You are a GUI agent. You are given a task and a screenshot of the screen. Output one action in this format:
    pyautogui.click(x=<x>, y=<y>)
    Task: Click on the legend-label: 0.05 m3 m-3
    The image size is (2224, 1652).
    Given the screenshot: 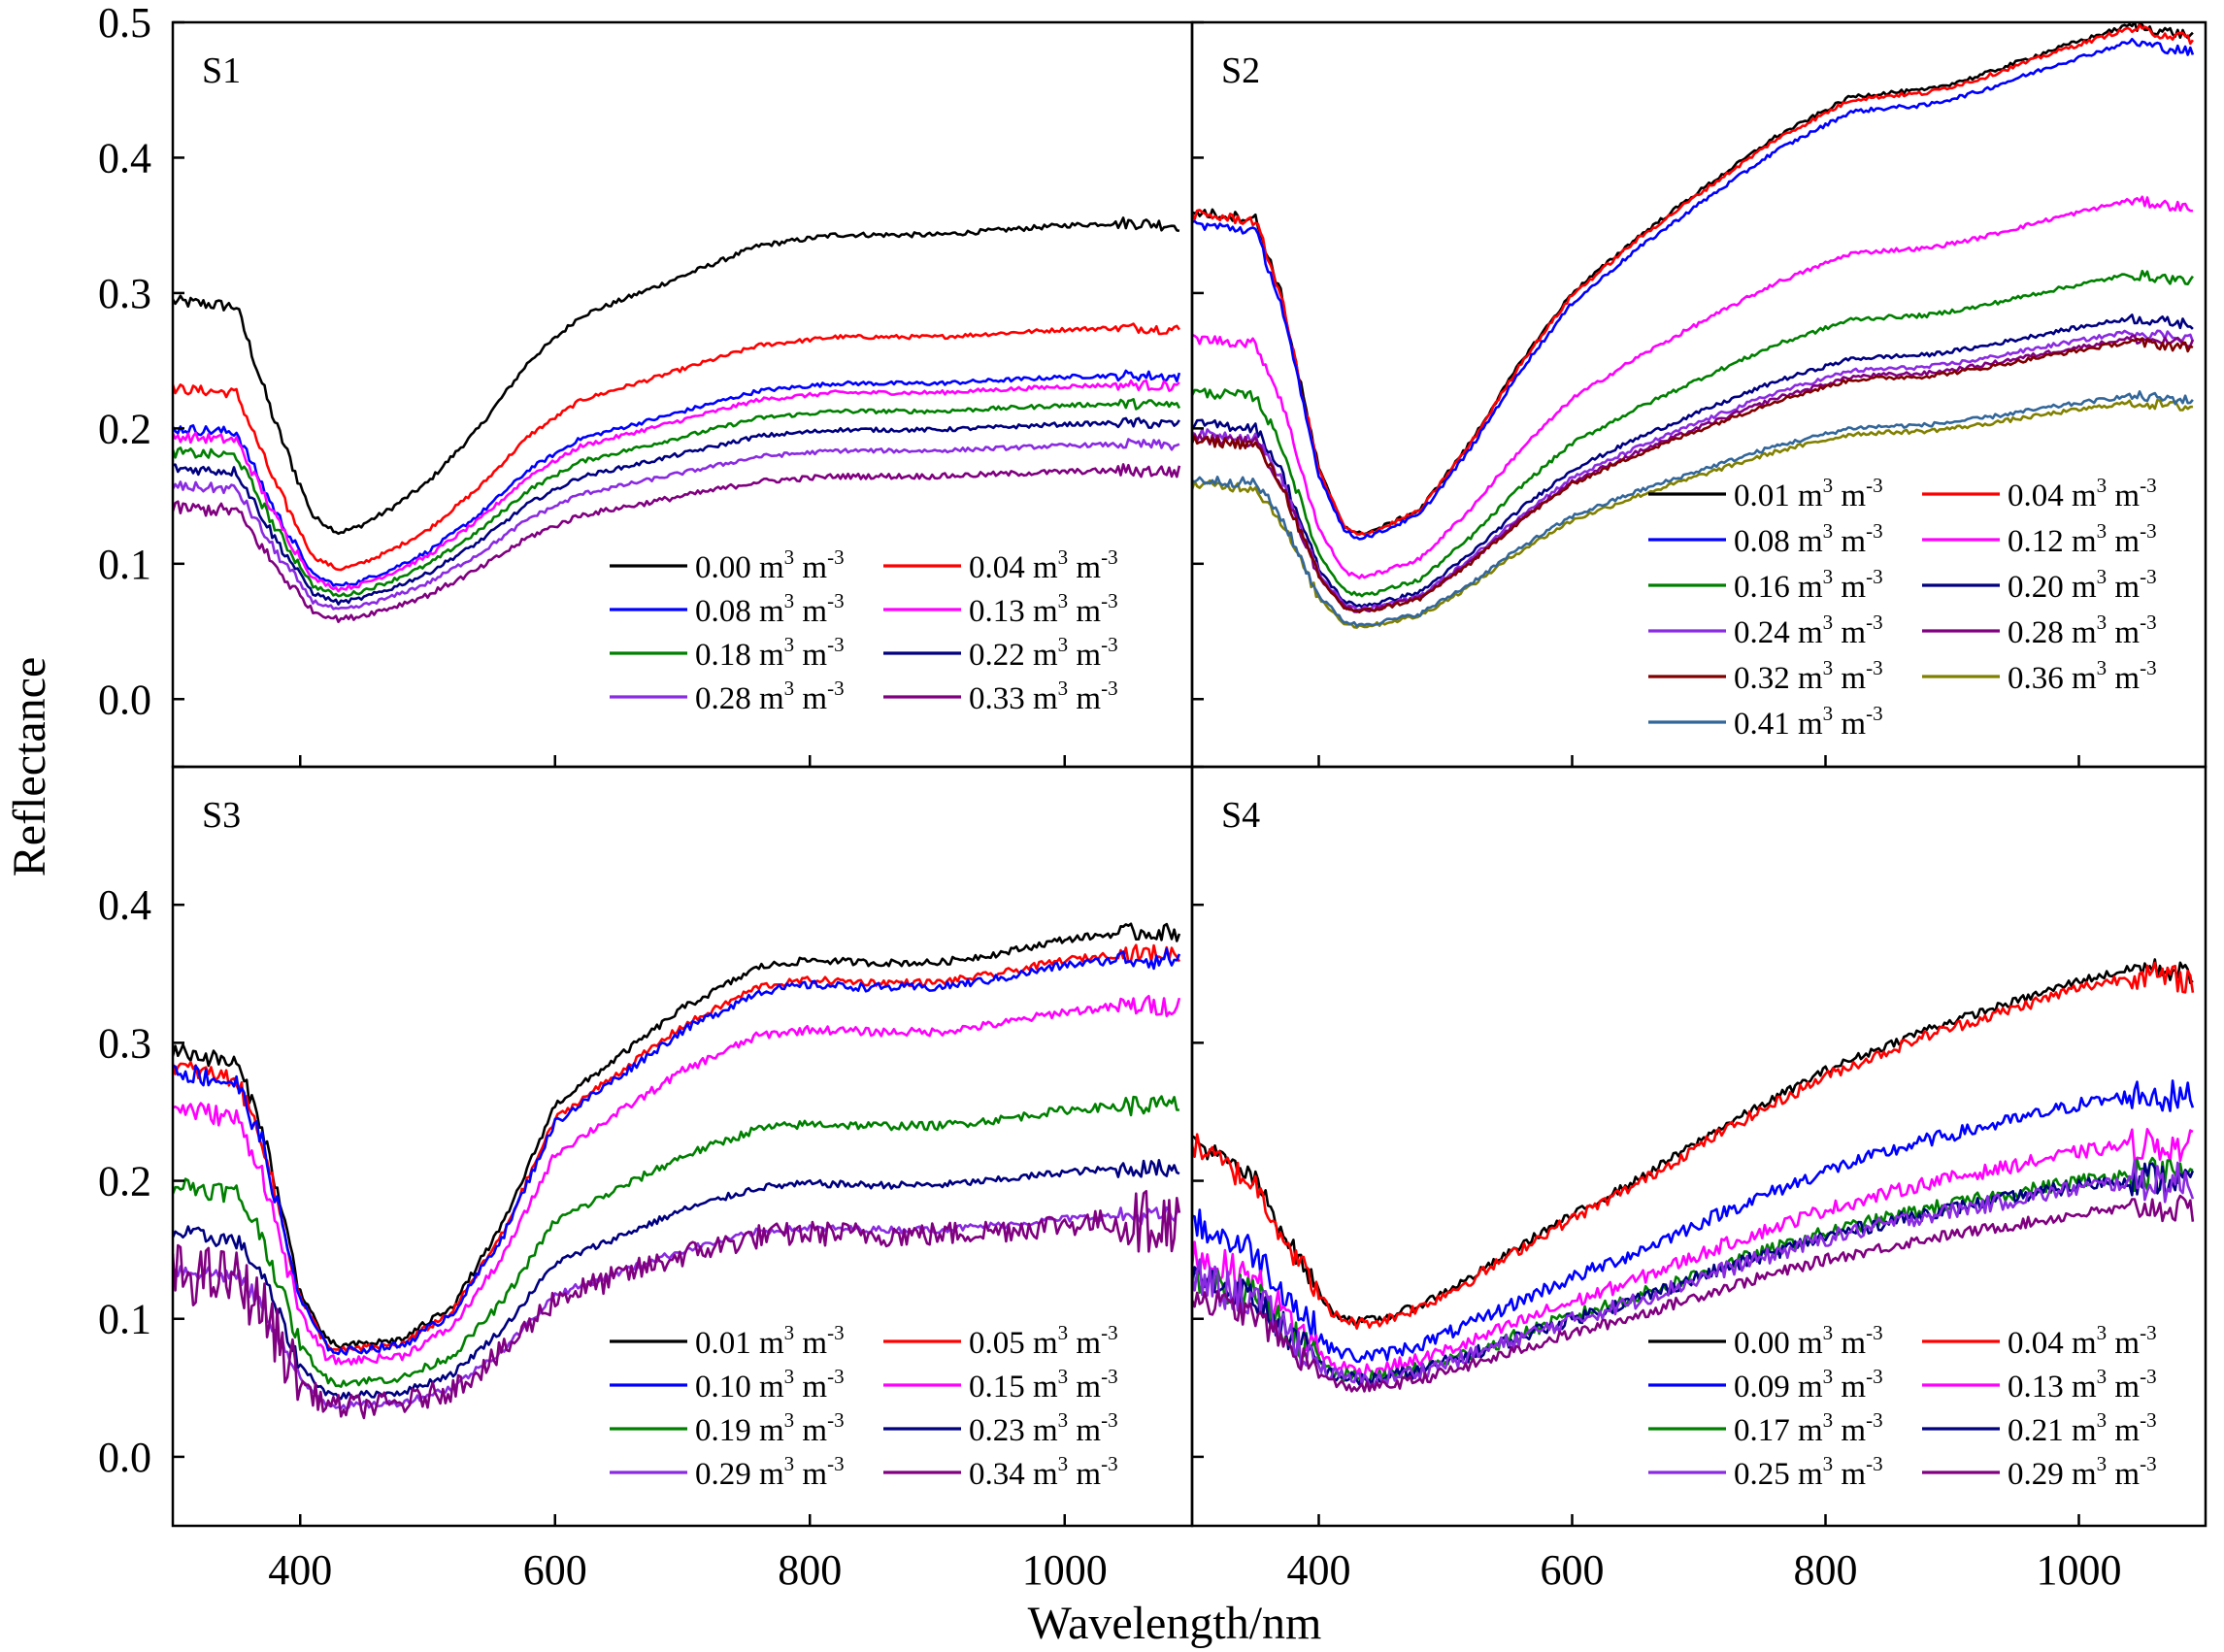 What is the action you would take?
    pyautogui.click(x=1043, y=1341)
    